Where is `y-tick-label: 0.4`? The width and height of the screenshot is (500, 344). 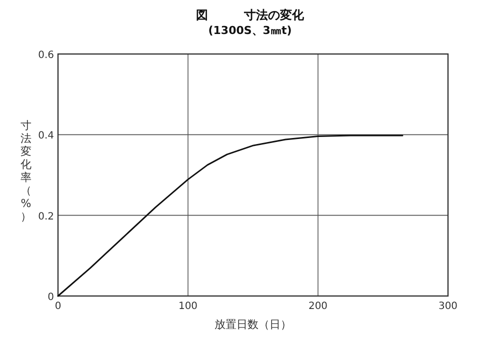
y-tick-label: 0.4 is located at coordinates (46, 136).